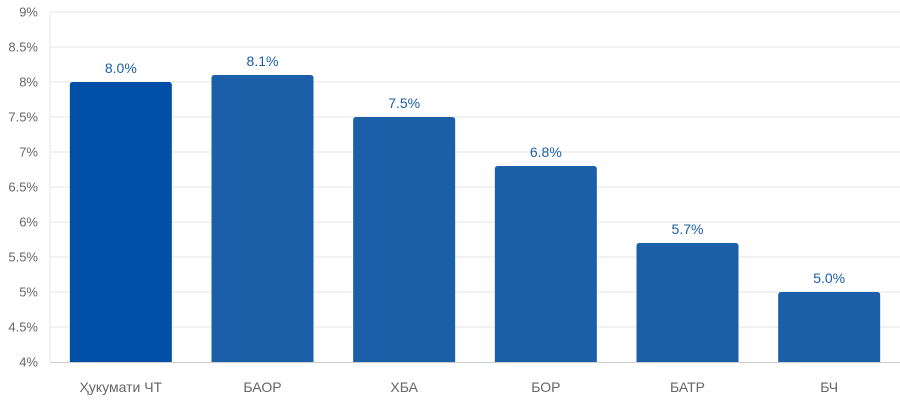  What do you see at coordinates (687, 387) in the screenshot?
I see `x-tick-label: БАТР` at bounding box center [687, 387].